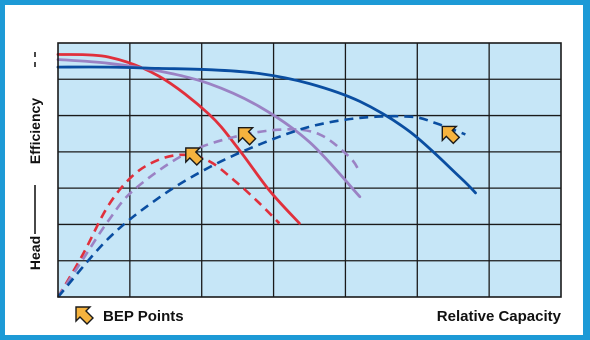  Describe the element at coordinates (499, 316) in the screenshot. I see `x-axis-label: Relative Capacity` at that location.